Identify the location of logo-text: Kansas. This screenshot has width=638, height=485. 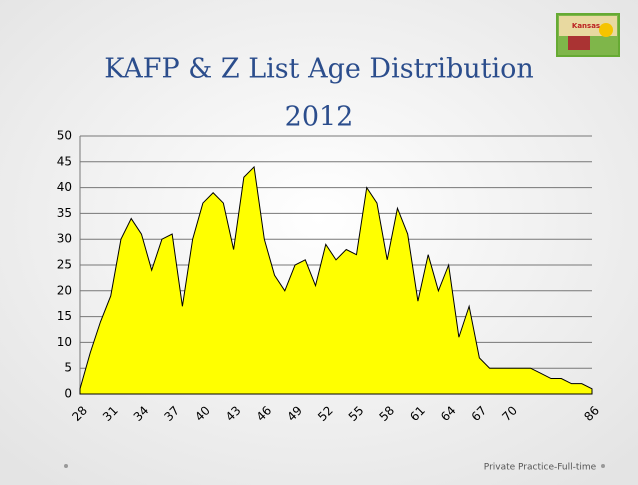
(586, 26).